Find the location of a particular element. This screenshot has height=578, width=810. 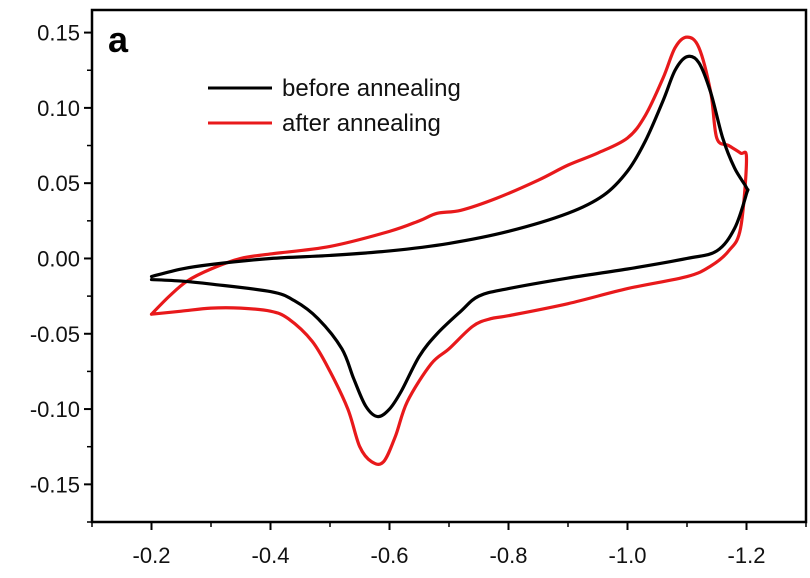

panel-label: a is located at coordinates (118, 39).